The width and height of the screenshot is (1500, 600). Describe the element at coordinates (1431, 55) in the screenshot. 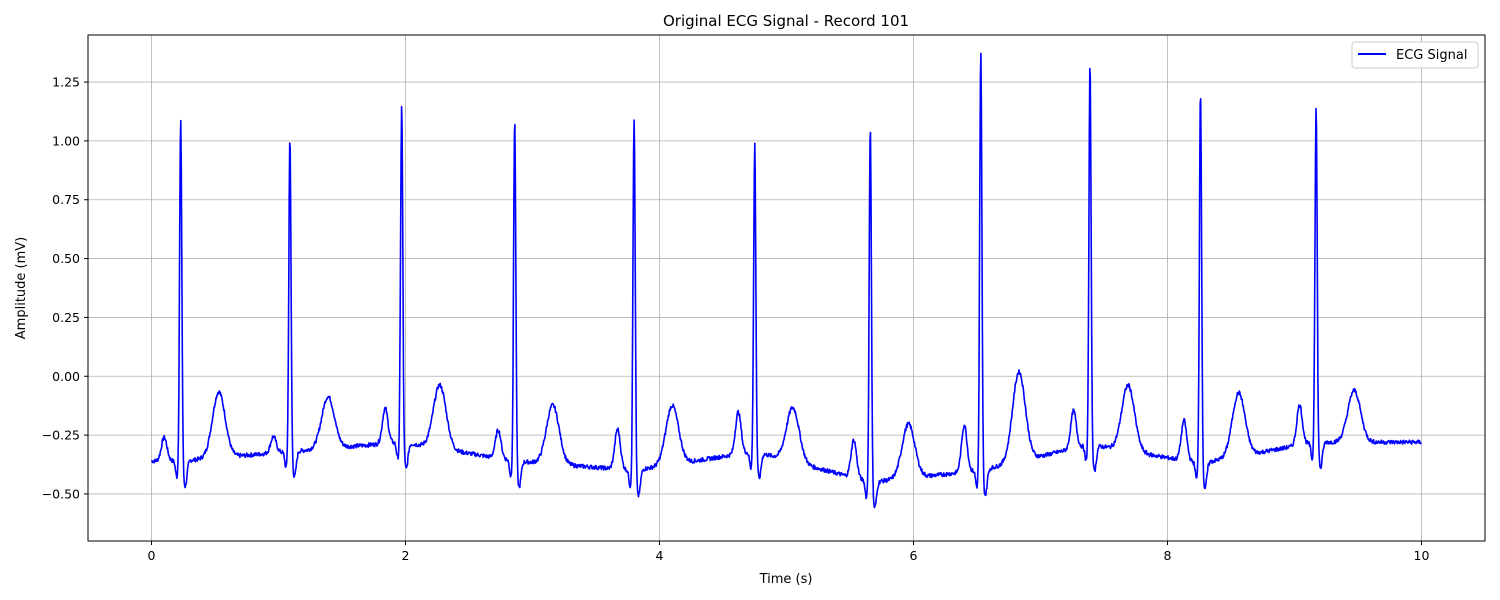

I see `legend-label: ECG Signal` at that location.